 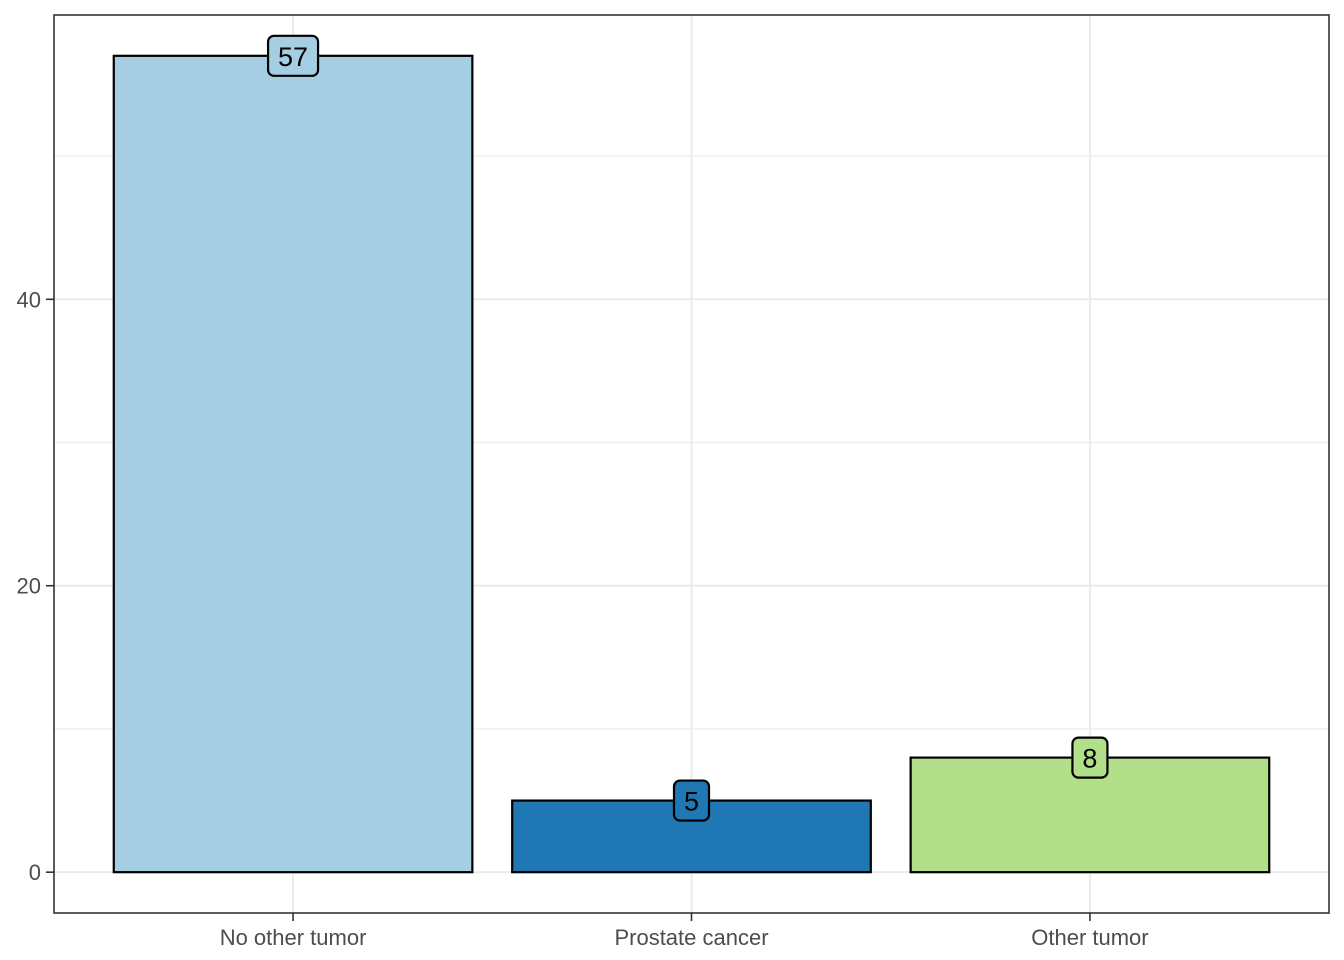 I want to click on y-axis: 0 20 40, so click(x=35, y=586).